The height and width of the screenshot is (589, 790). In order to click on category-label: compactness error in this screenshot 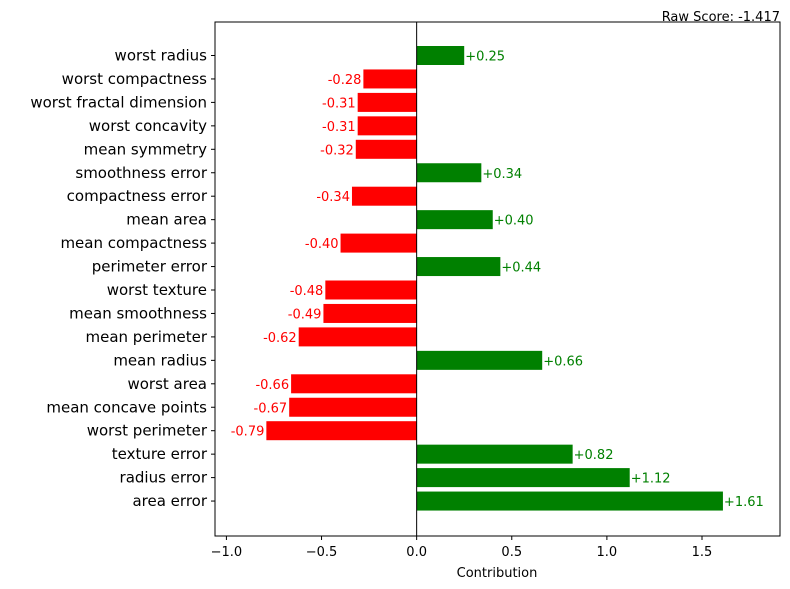, I will do `click(137, 196)`.